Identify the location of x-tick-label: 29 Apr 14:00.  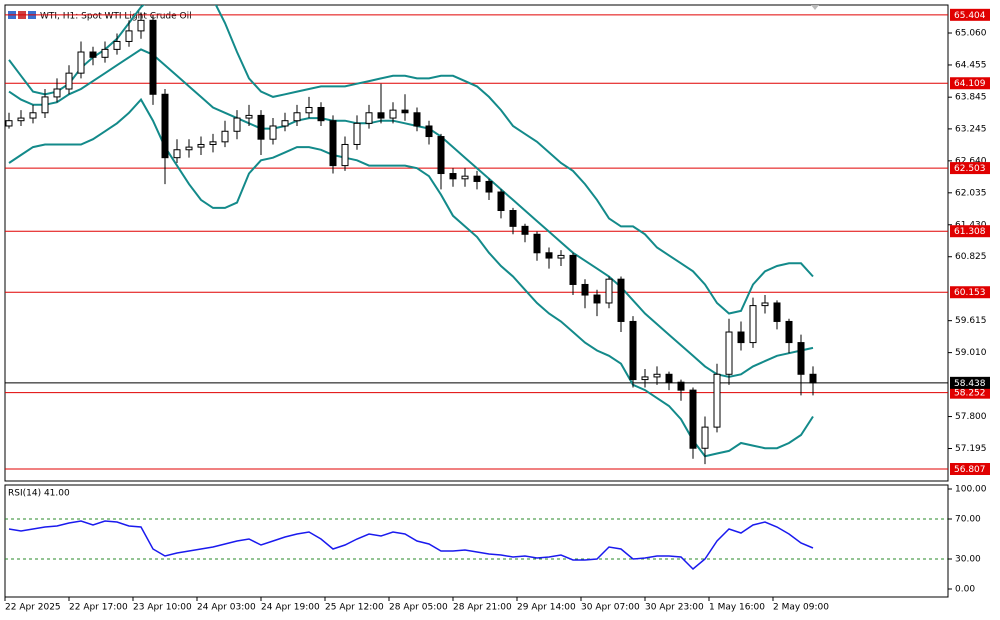
(546, 608).